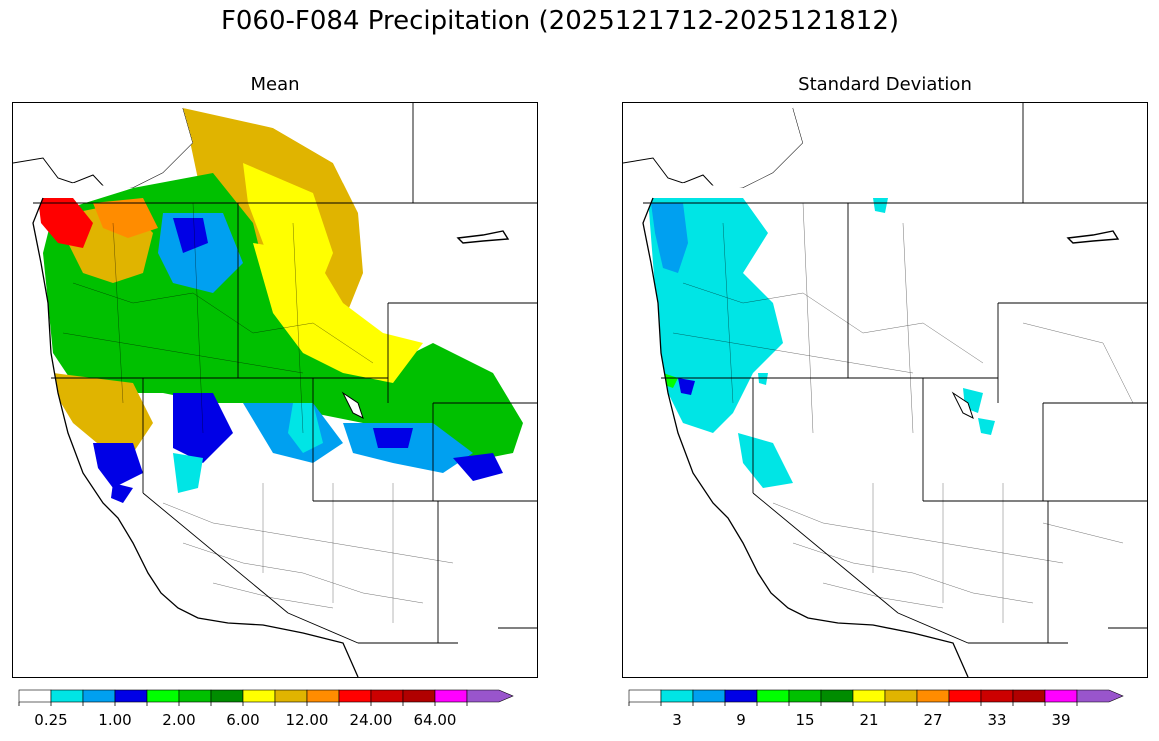 This screenshot has height=741, width=1159. I want to click on mean-colorbar, so click(266, 697).